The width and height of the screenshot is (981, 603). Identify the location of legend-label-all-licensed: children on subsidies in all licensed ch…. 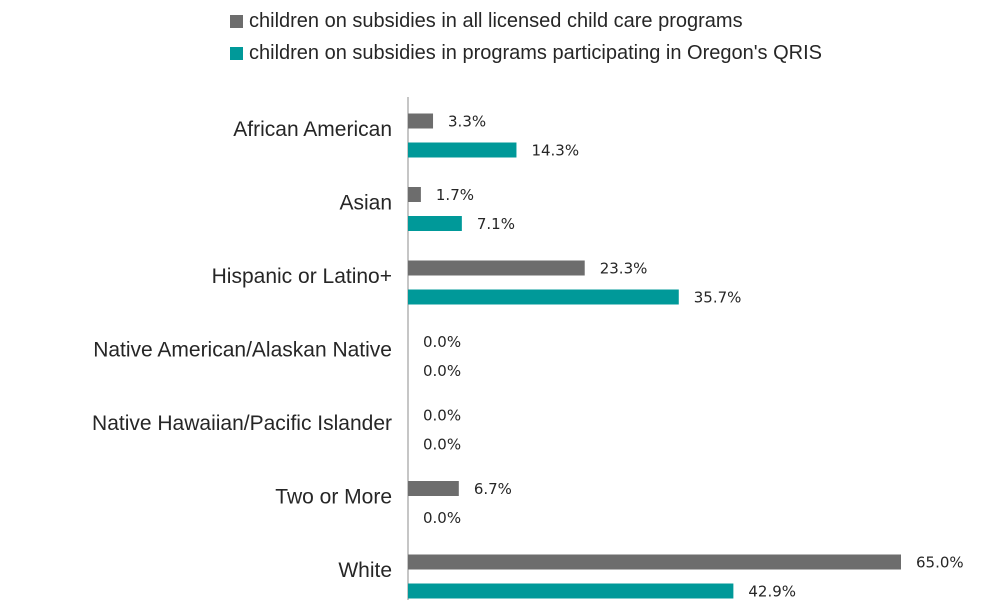
(496, 20).